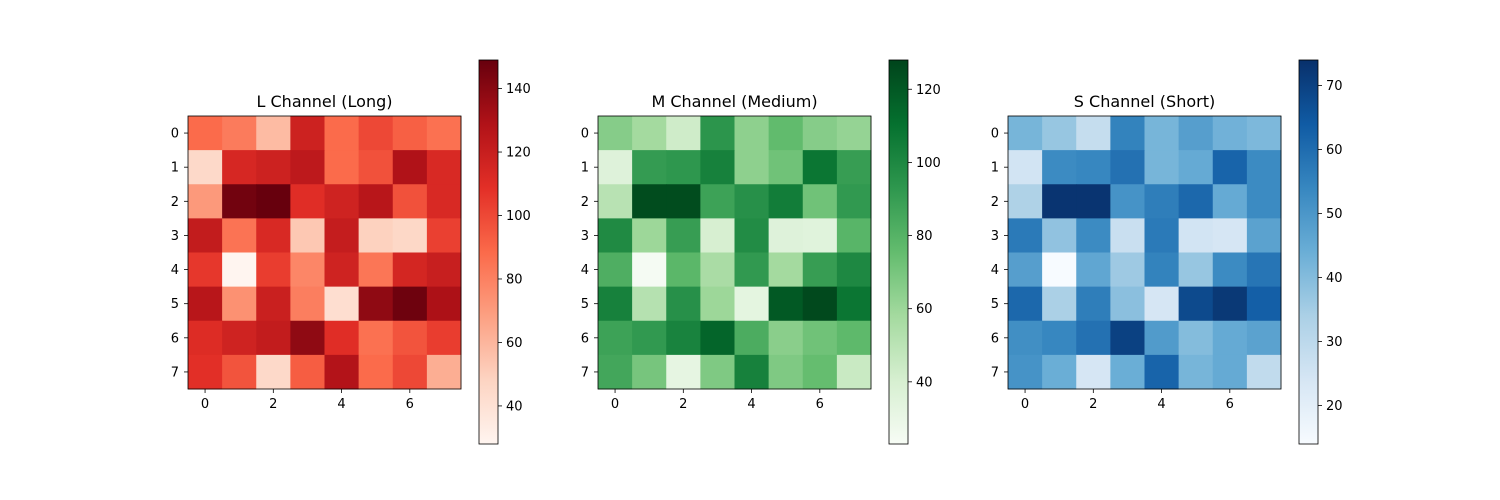 The width and height of the screenshot is (1500, 500). What do you see at coordinates (518, 89) in the screenshot?
I see `colorbar-tick-label: 140` at bounding box center [518, 89].